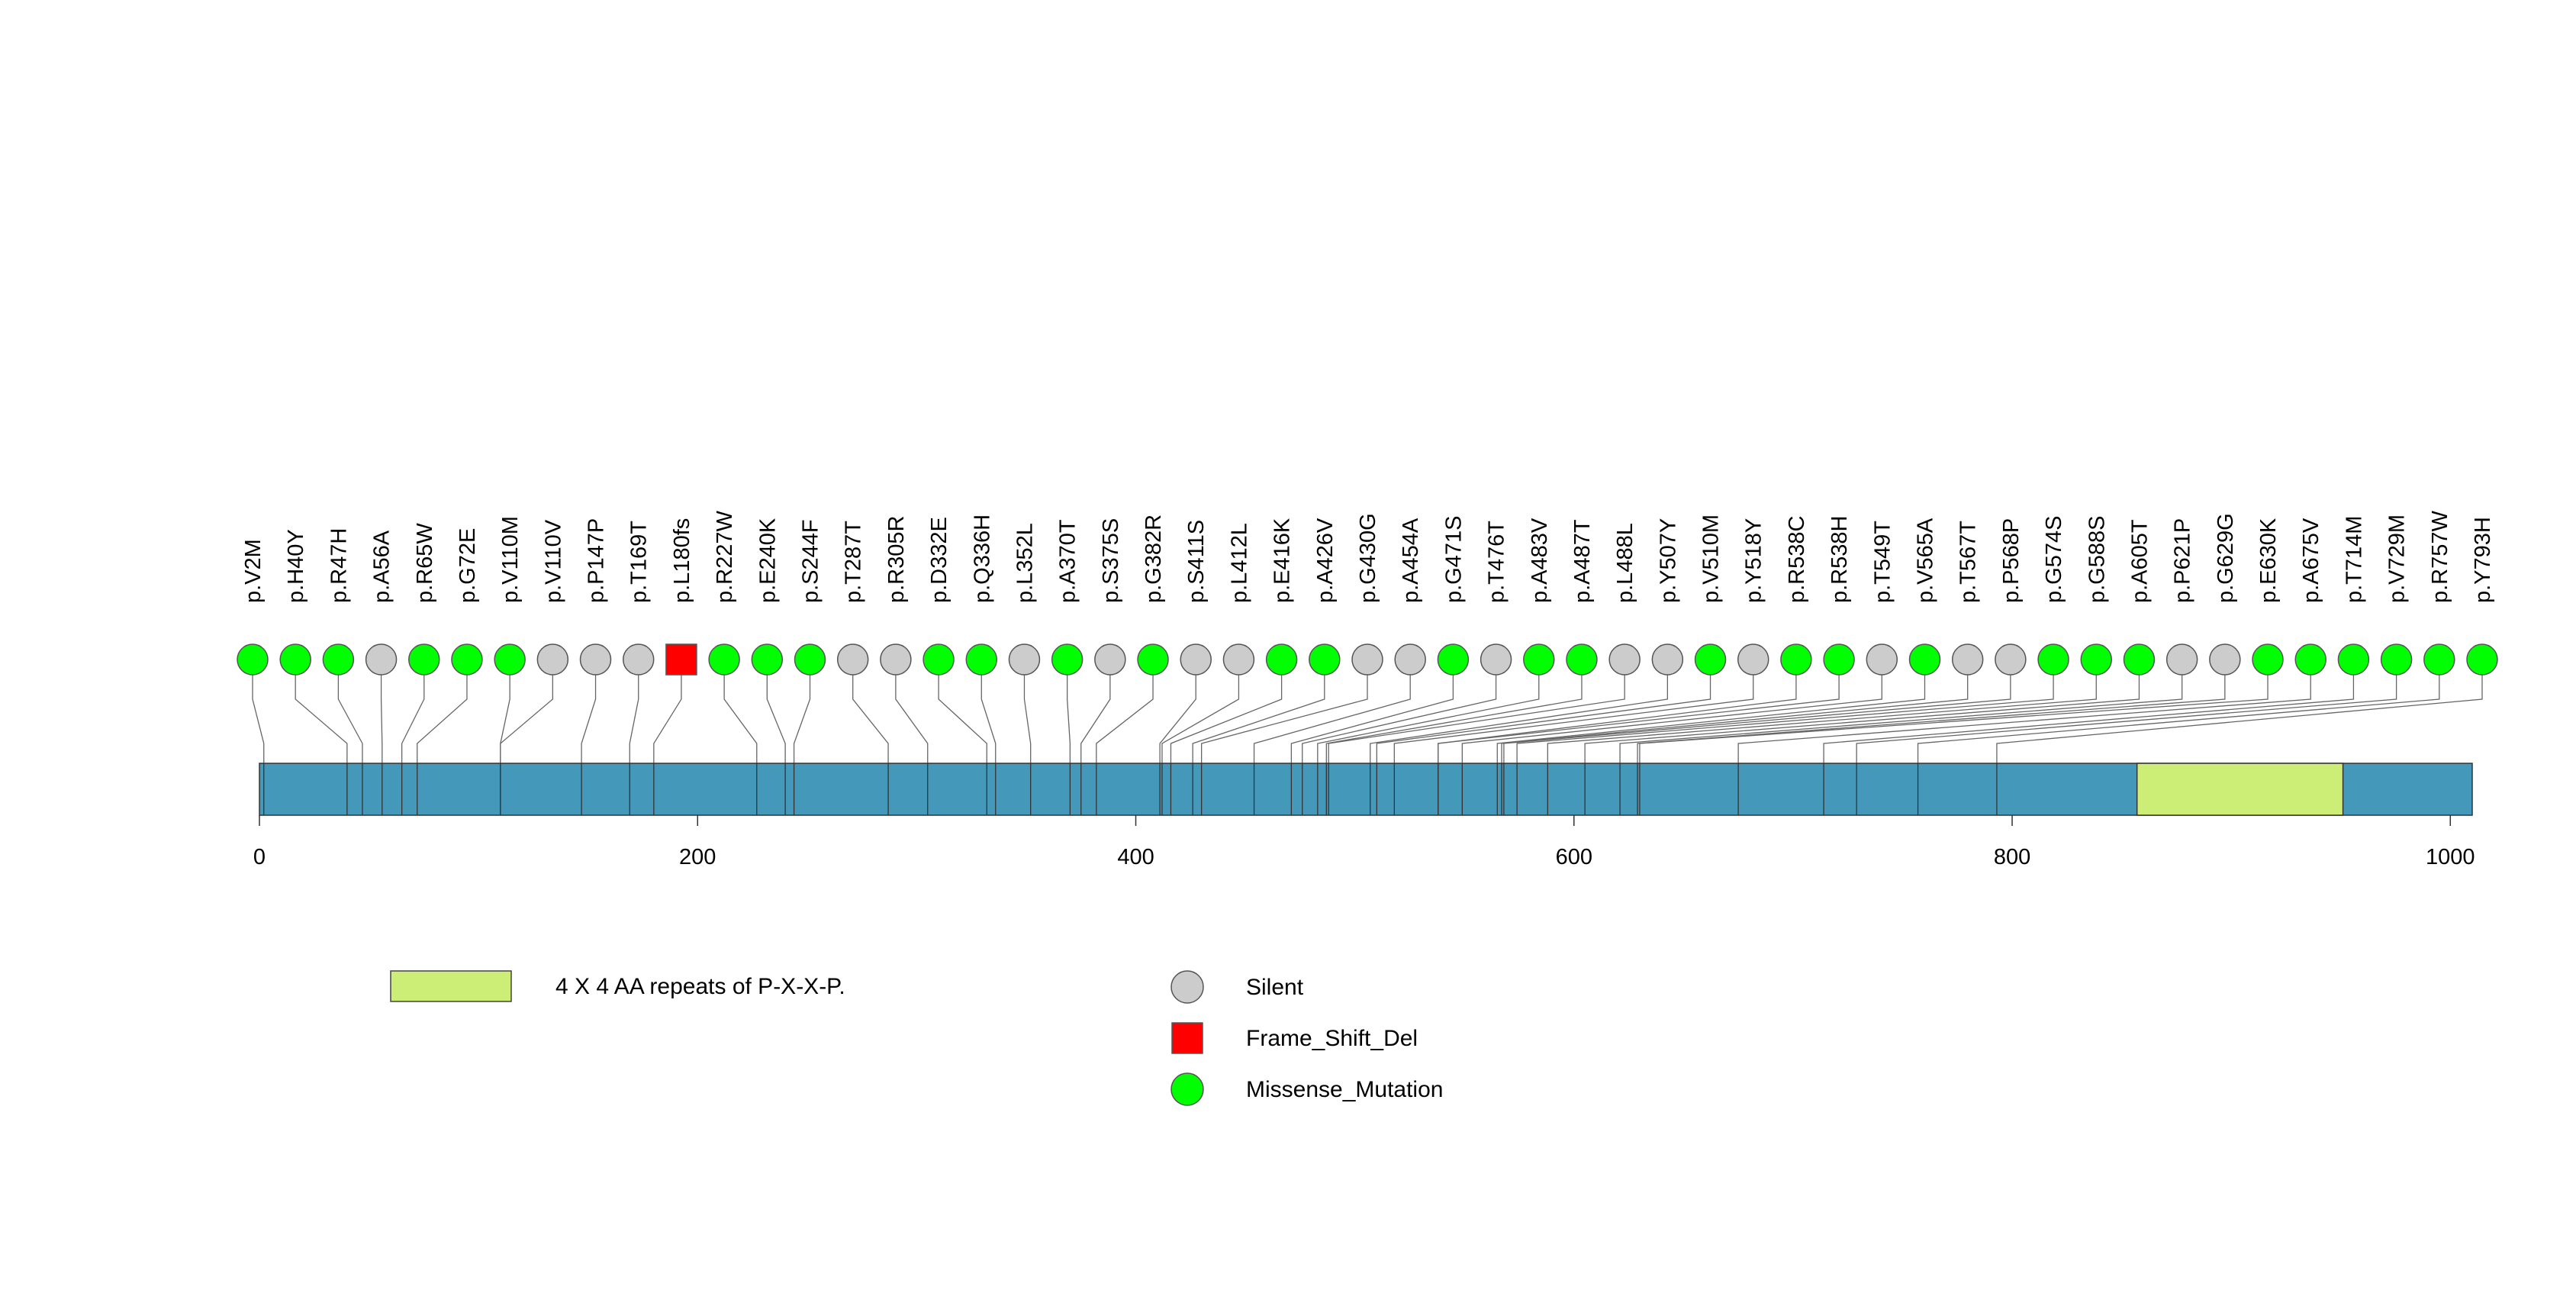 The image size is (2576, 1290). What do you see at coordinates (2226, 558) in the screenshot?
I see `mutation-label: p.G629G` at bounding box center [2226, 558].